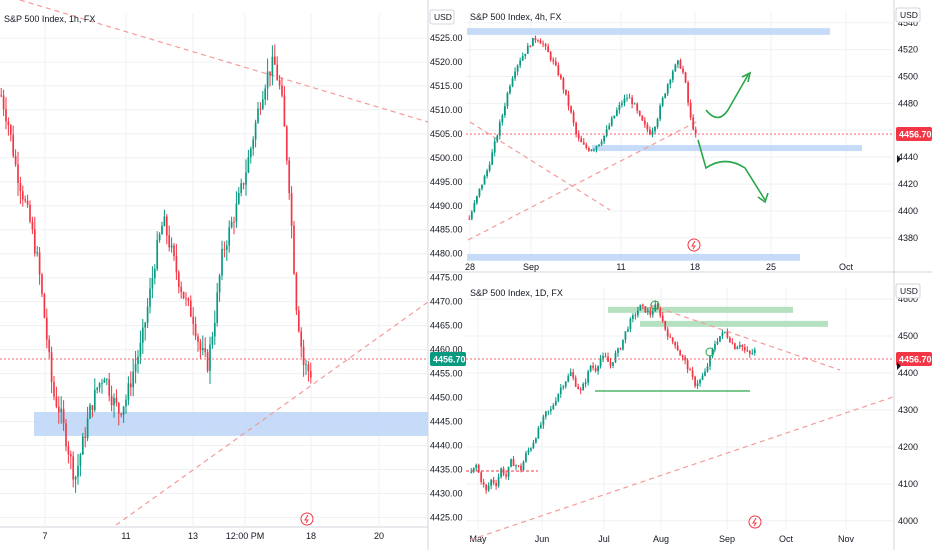 The image size is (932, 550). I want to click on lightning-glyph, so click(306, 519).